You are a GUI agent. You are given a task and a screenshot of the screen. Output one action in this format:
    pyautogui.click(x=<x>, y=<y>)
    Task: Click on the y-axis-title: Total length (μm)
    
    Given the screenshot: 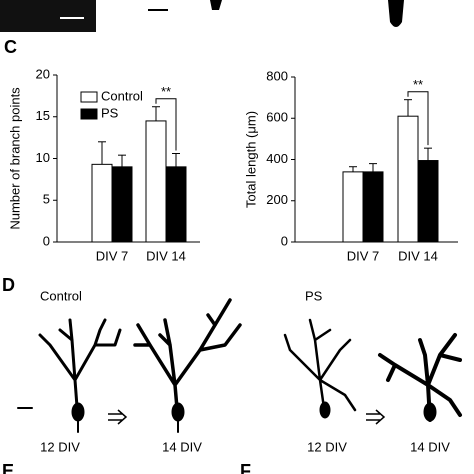 What is the action you would take?
    pyautogui.click(x=250, y=159)
    